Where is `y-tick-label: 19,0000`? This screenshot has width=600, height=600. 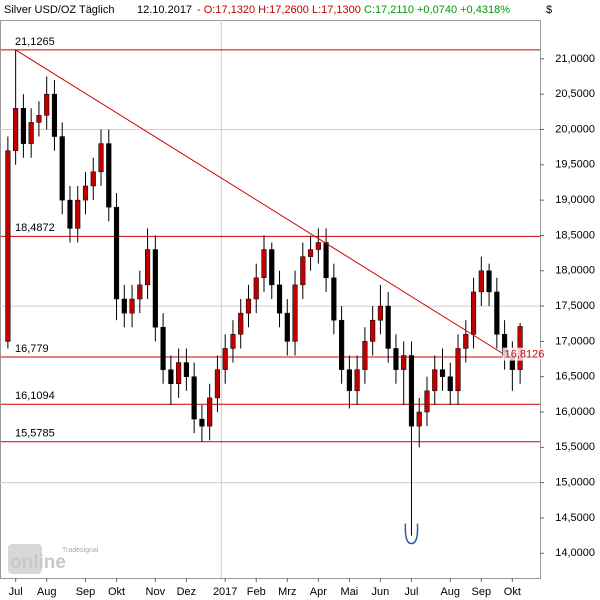
y-tick-label: 19,0000 is located at coordinates (575, 200).